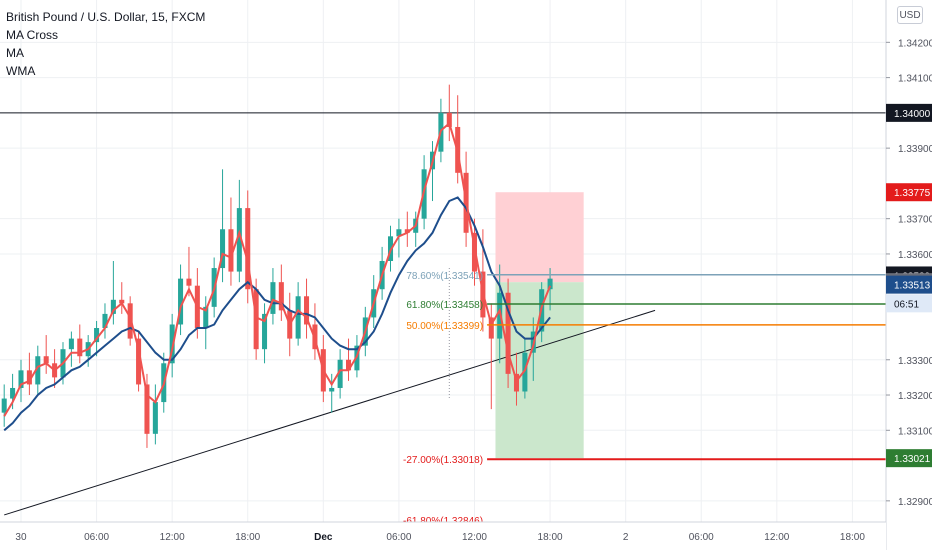  I want to click on time-tick-label: 2, so click(626, 537).